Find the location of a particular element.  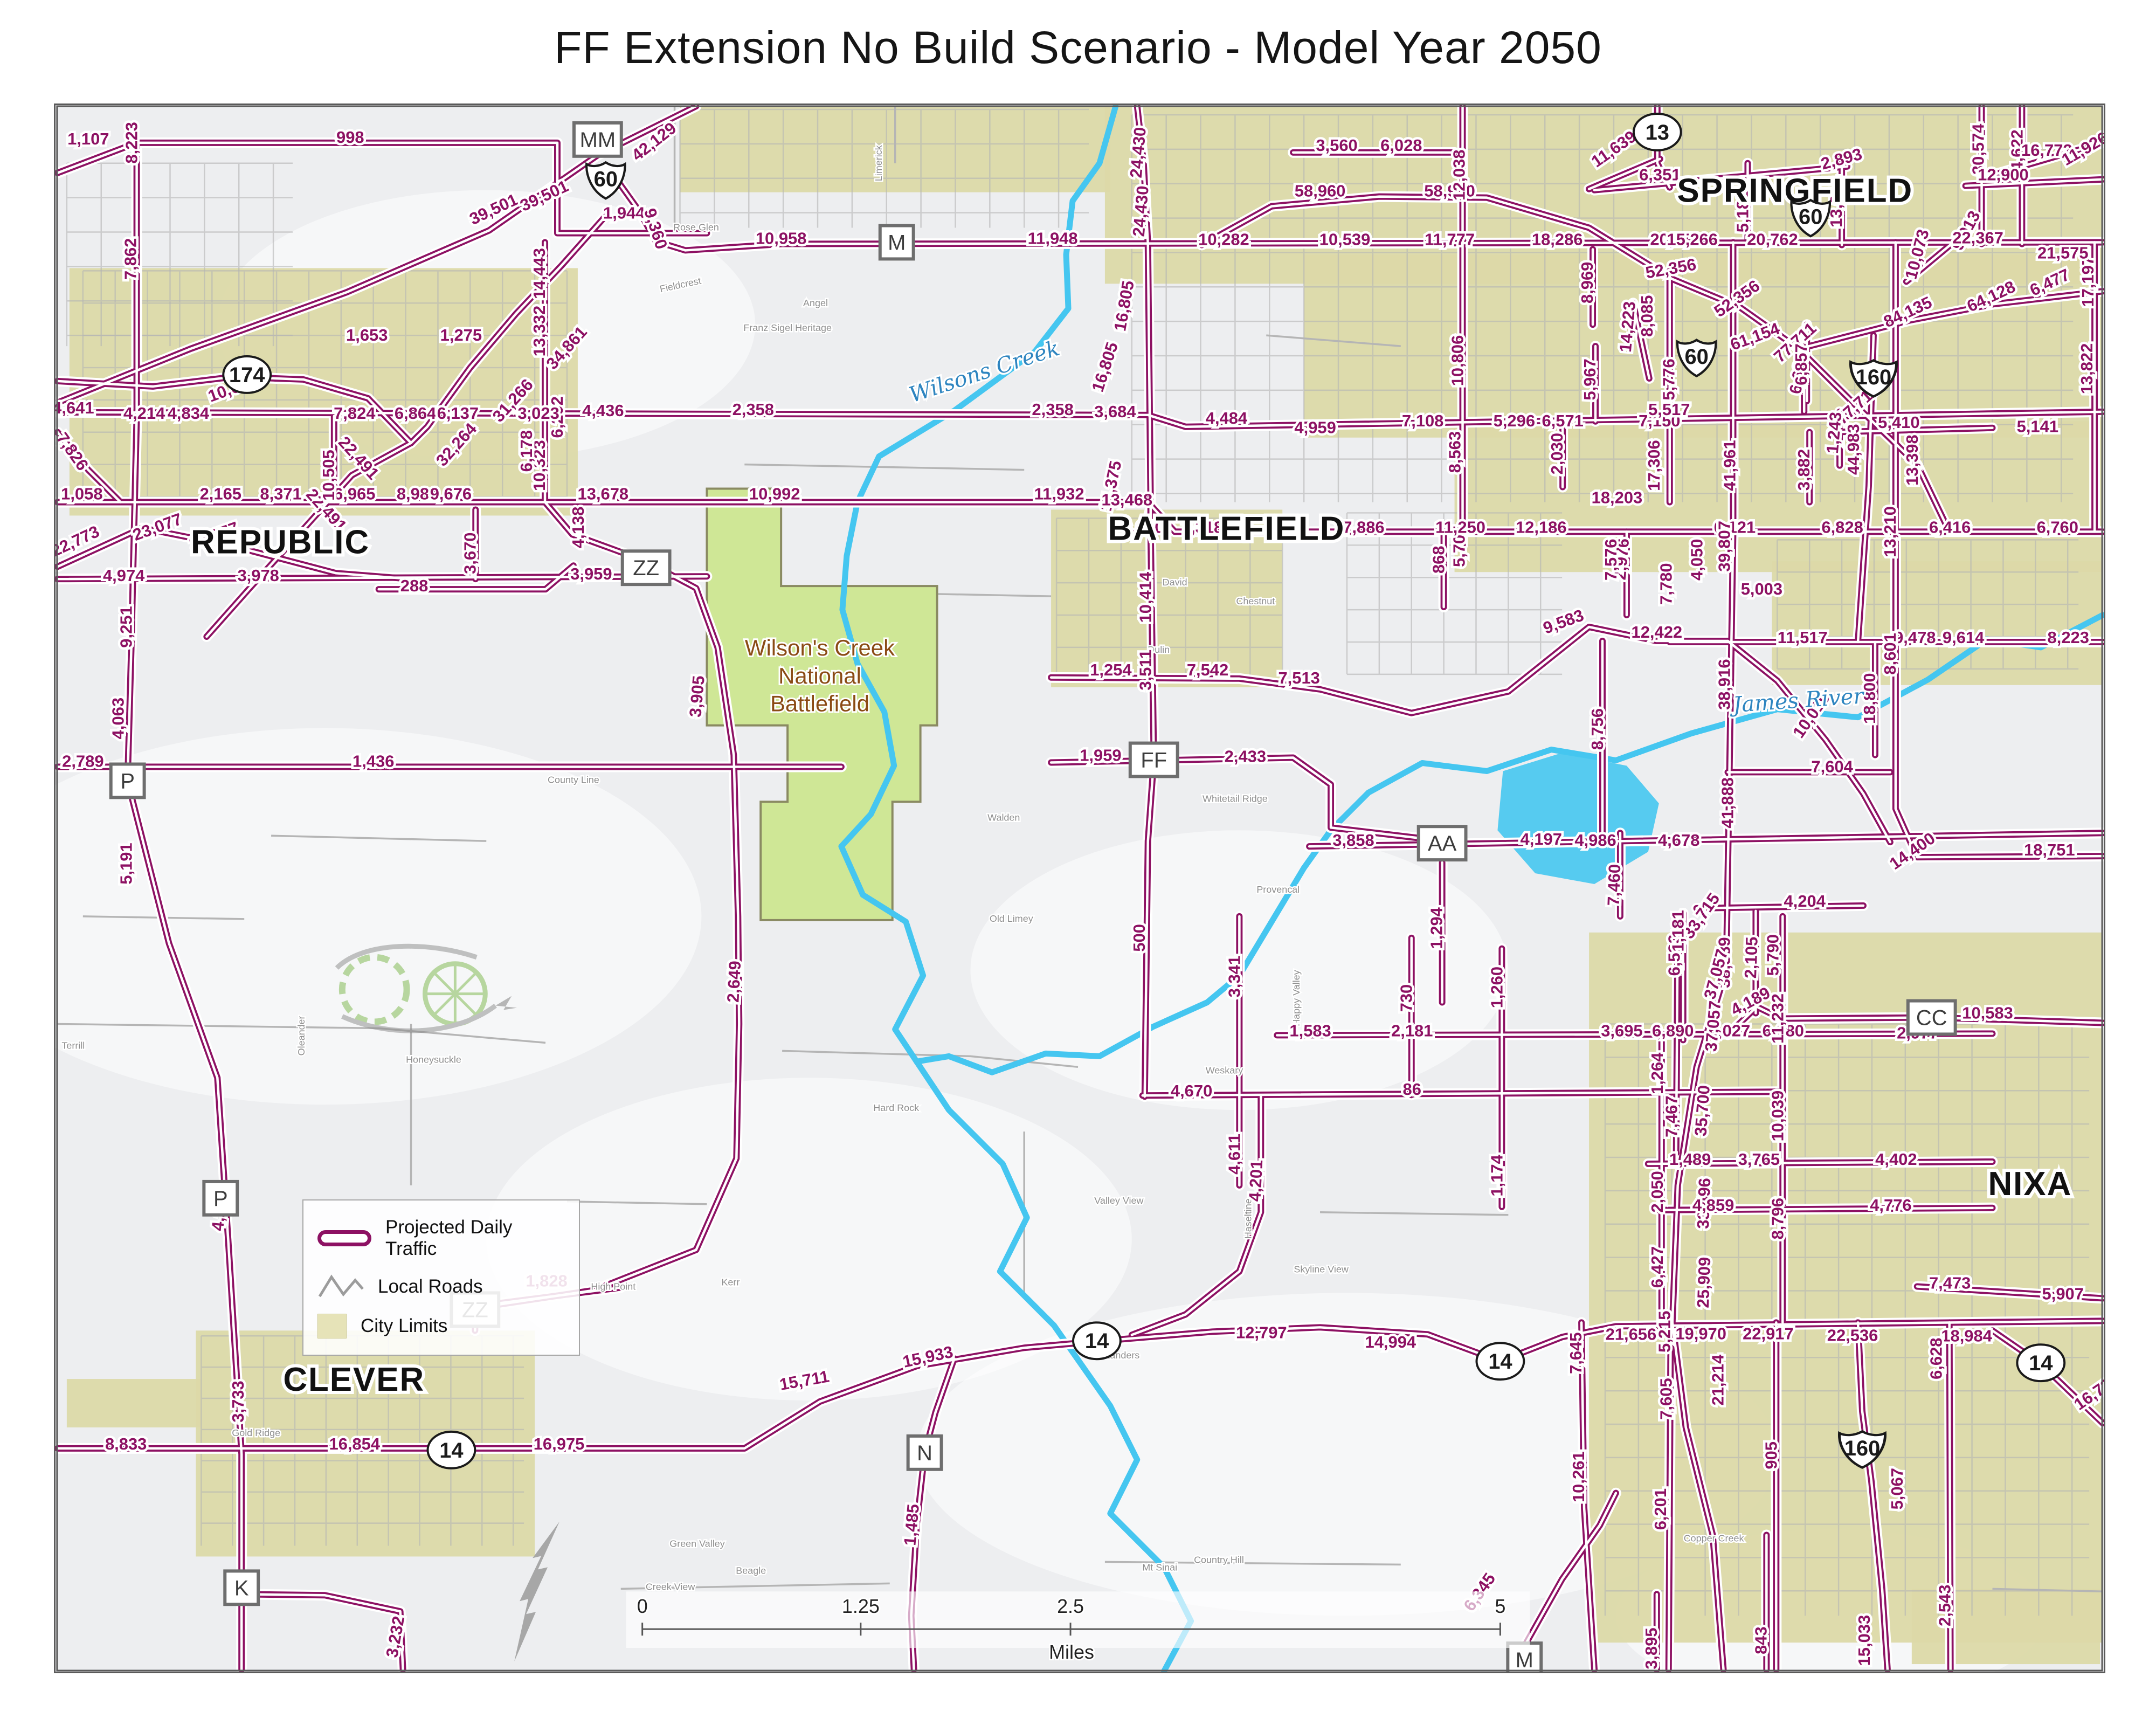

traffic-count-label: 5,141 is located at coordinates (2037, 426).